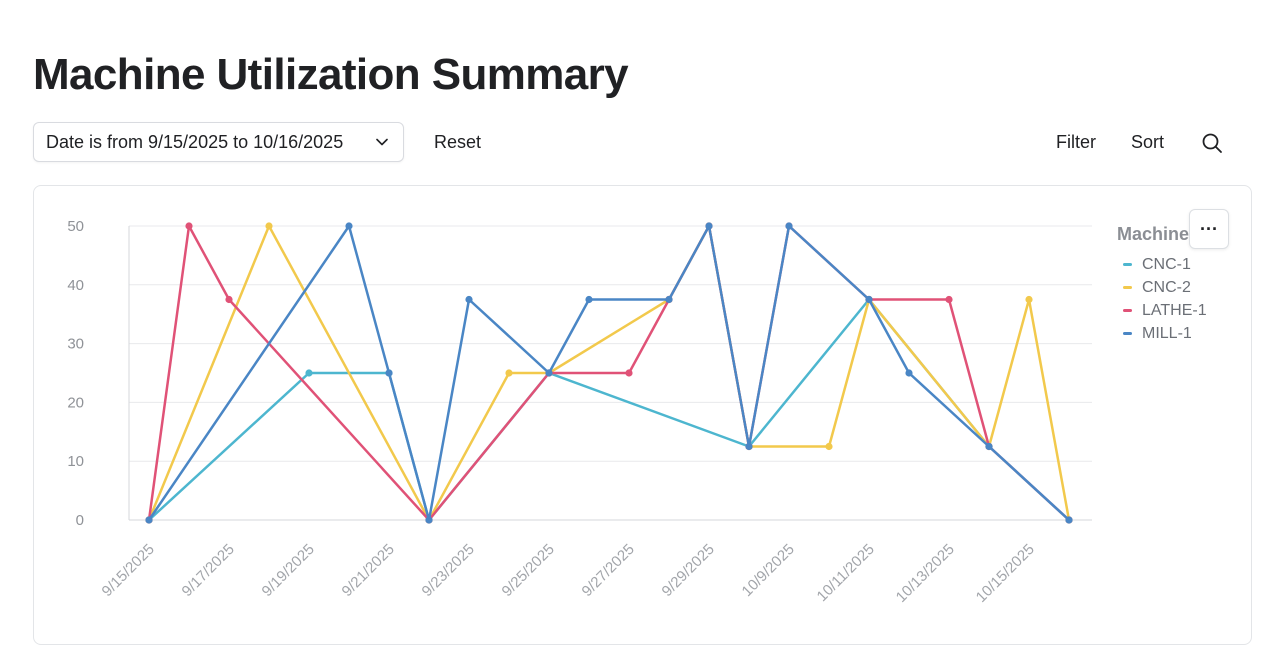 This screenshot has height=647, width=1280. Describe the element at coordinates (75, 402) in the screenshot. I see `y-tick-label-20: 20` at that location.